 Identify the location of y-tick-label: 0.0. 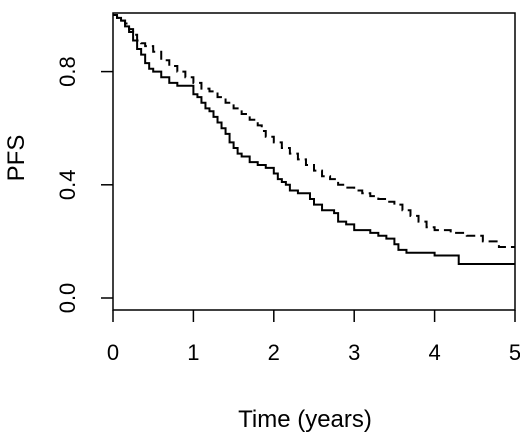
(67, 298).